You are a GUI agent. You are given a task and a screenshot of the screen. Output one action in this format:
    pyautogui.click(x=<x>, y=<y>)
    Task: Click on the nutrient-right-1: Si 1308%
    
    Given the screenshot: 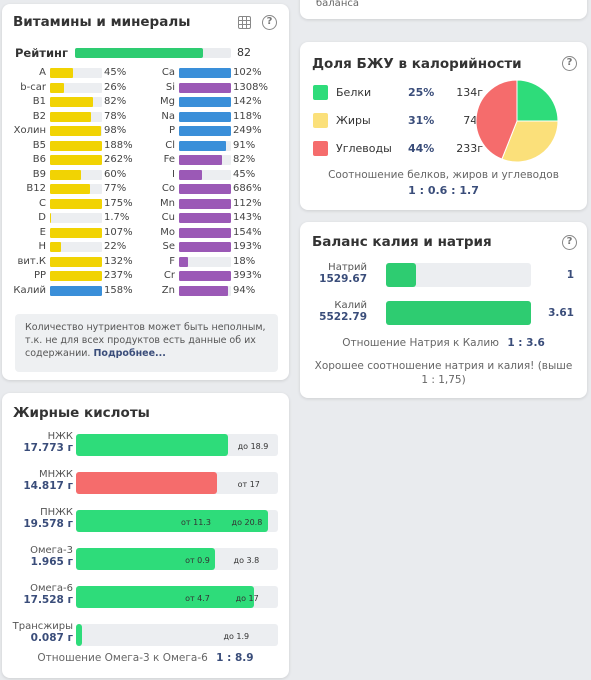 What is the action you would take?
    pyautogui.click(x=227, y=88)
    